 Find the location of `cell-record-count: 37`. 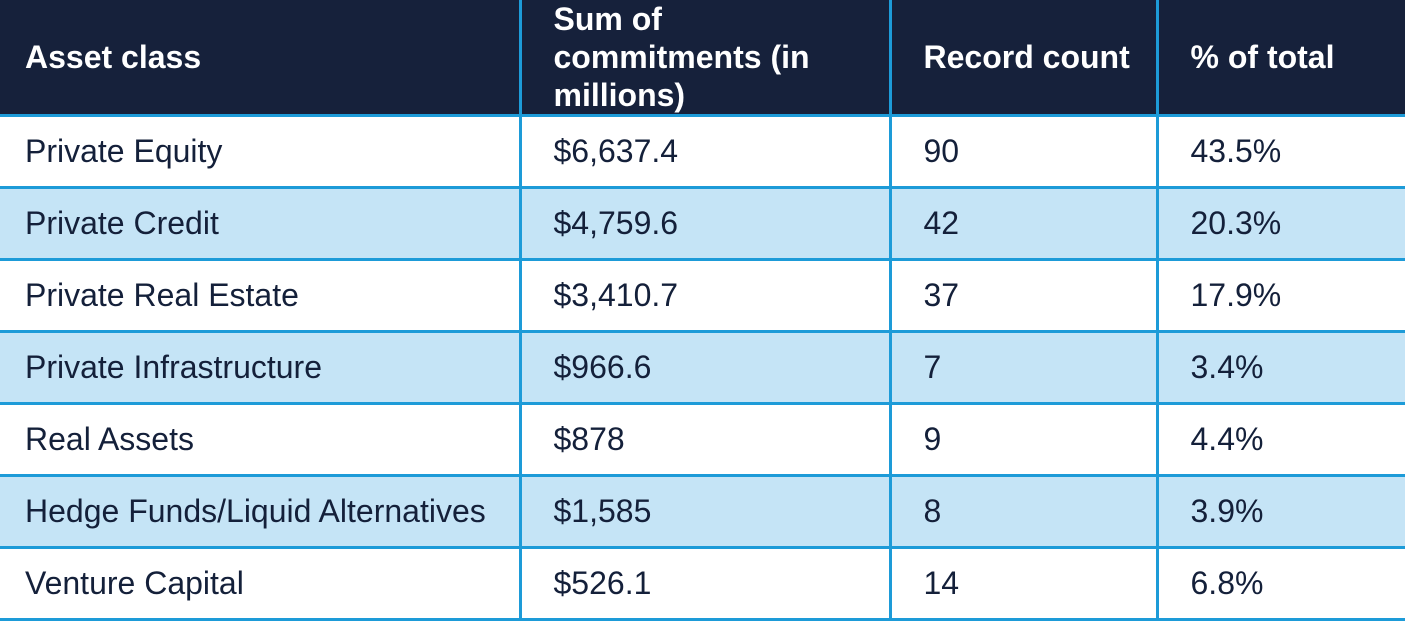

cell-record-count: 37 is located at coordinates (1024, 296).